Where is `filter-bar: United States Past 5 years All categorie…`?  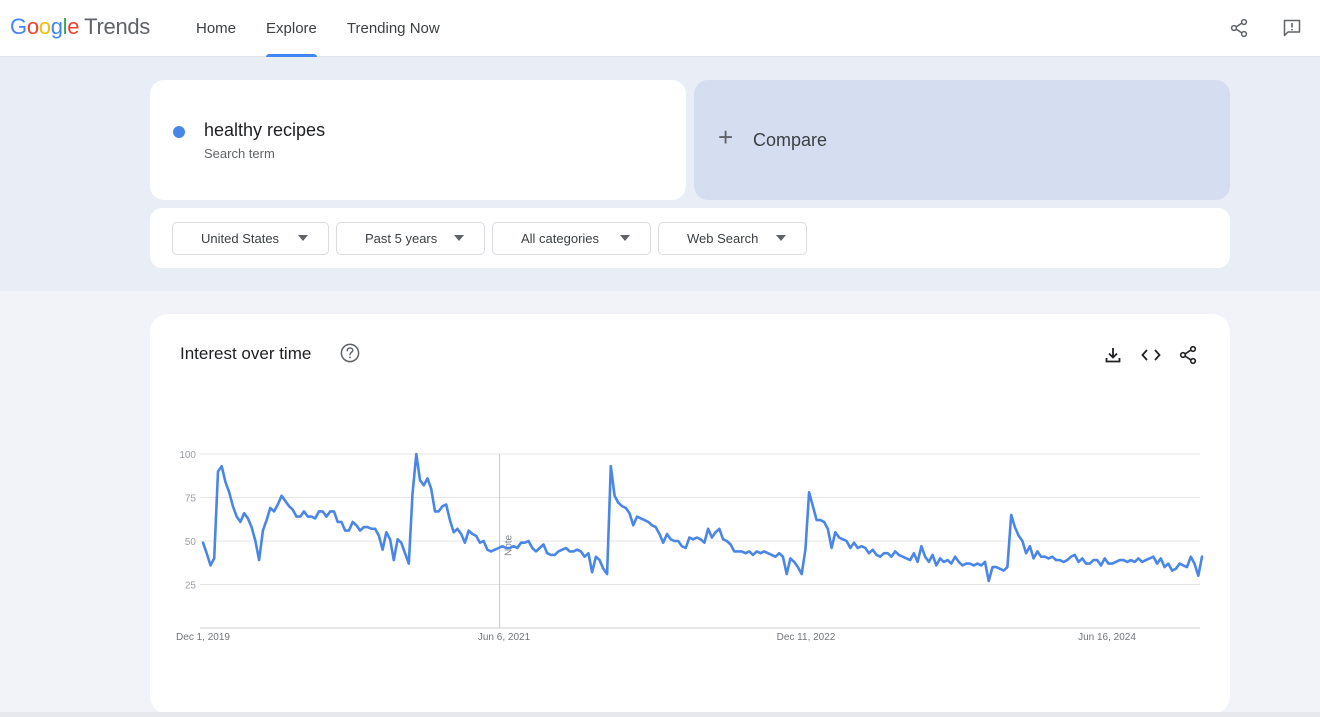 filter-bar: United States Past 5 years All categorie… is located at coordinates (690, 238).